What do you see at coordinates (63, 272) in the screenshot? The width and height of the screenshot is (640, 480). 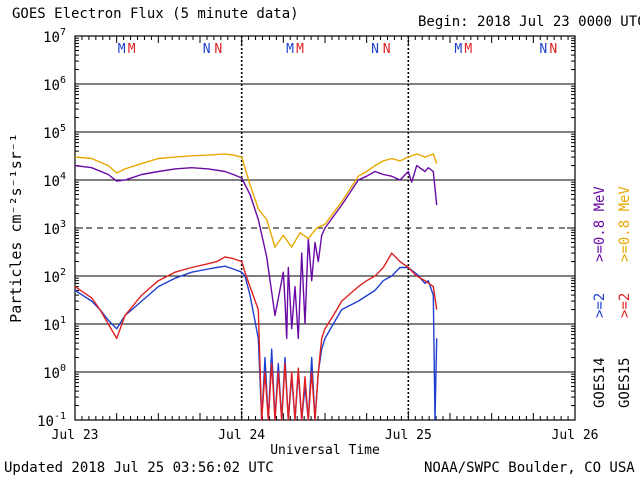 I see `y-tick-exponent: 2` at bounding box center [63, 272].